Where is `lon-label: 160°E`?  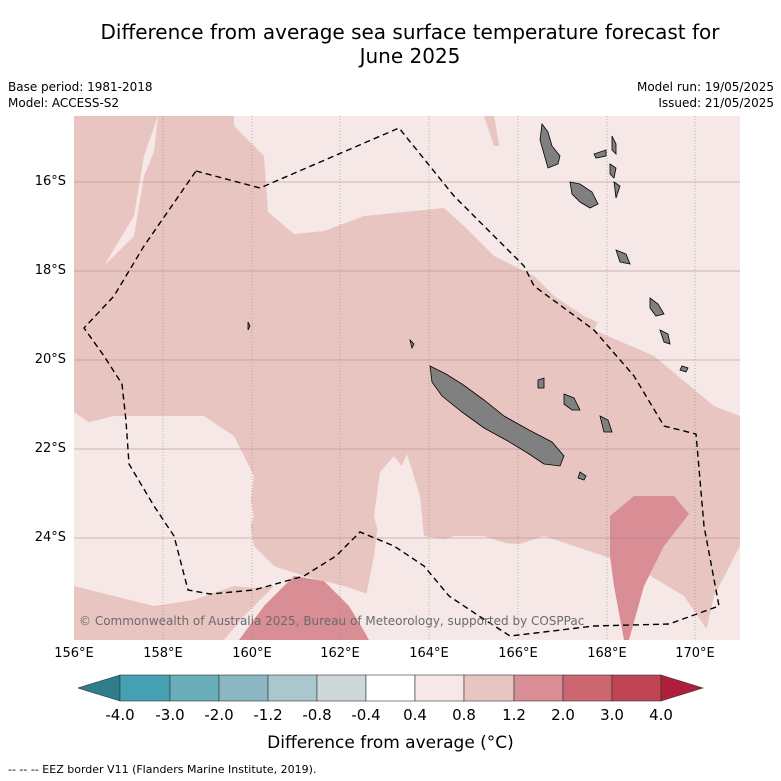 lon-label: 160°E is located at coordinates (252, 653).